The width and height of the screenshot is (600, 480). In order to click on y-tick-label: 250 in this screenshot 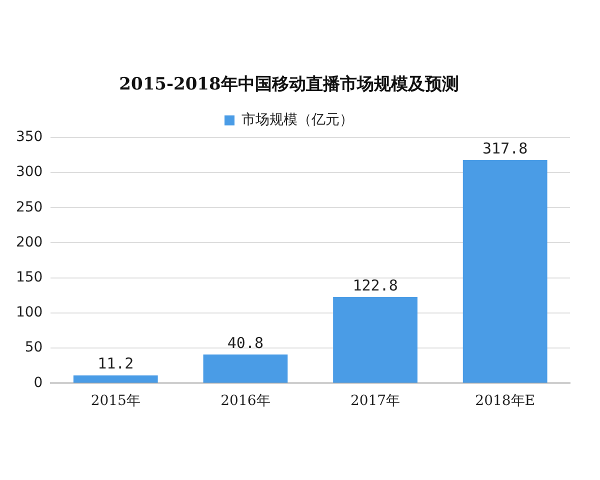, I will do `click(29, 207)`.